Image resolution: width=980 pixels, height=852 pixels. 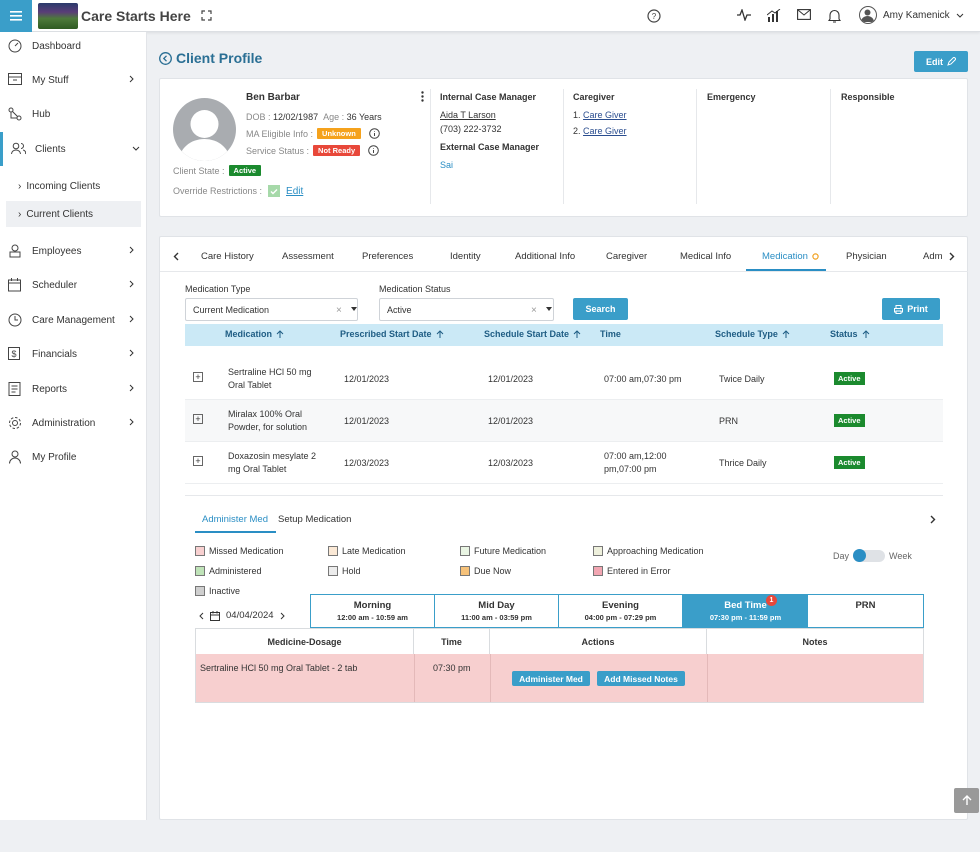 I want to click on calendar-icon, so click(x=215, y=615).